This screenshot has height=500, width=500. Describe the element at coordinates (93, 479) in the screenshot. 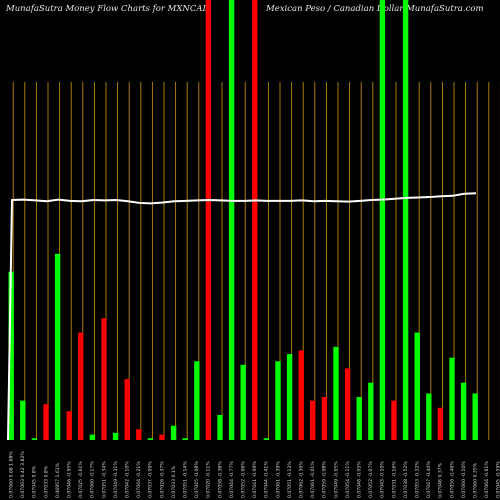

I see `x-tick-label: 0.07060 -0.17%` at that location.